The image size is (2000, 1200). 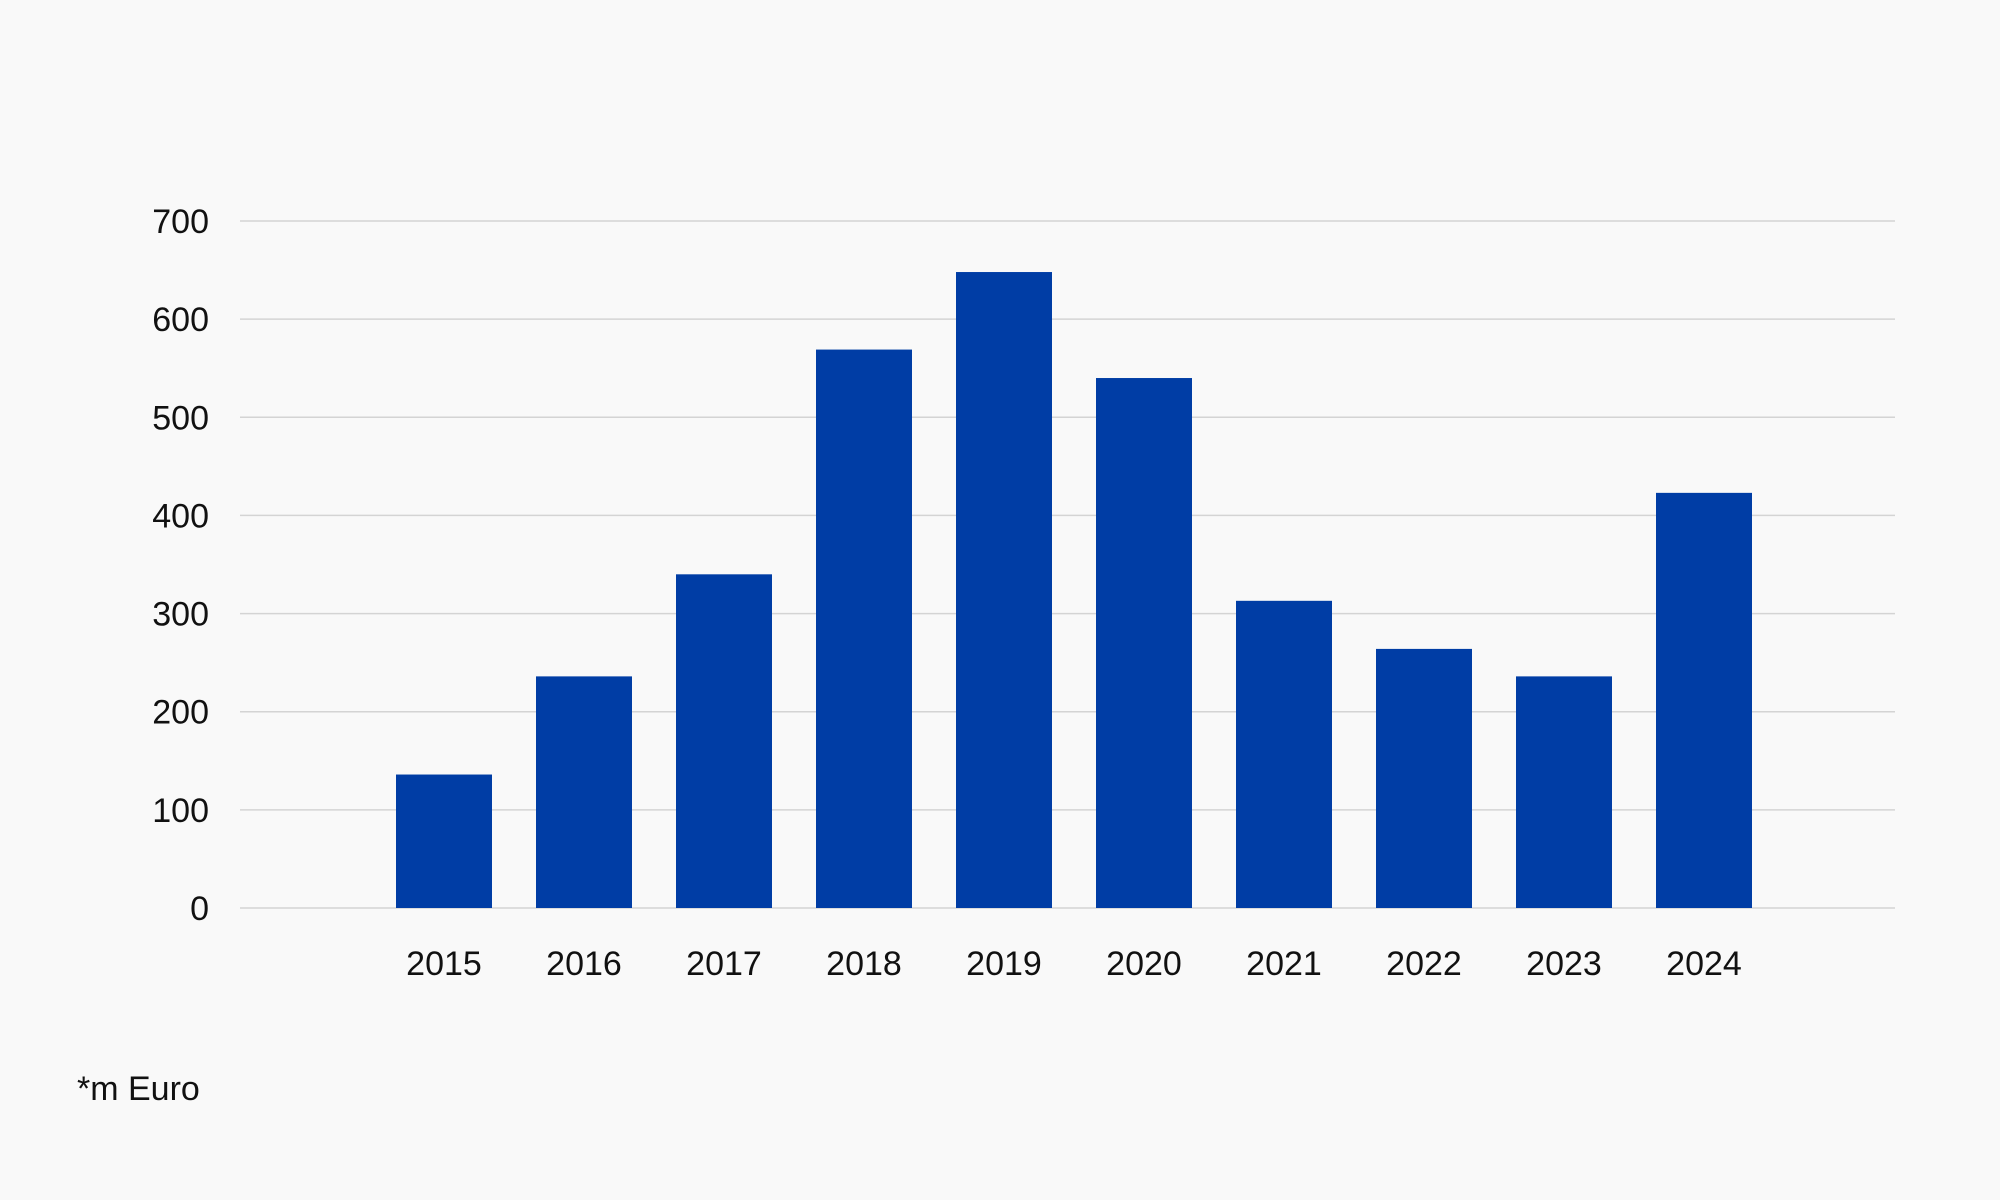 I want to click on y-tick-label: 600, so click(x=180, y=320).